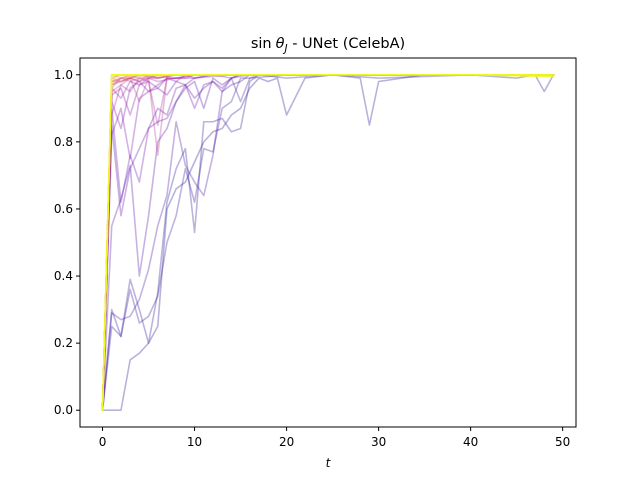 This screenshot has height=480, width=640. What do you see at coordinates (347, 44) in the screenshot?
I see `title-rest: - UNet (CelebA)` at bounding box center [347, 44].